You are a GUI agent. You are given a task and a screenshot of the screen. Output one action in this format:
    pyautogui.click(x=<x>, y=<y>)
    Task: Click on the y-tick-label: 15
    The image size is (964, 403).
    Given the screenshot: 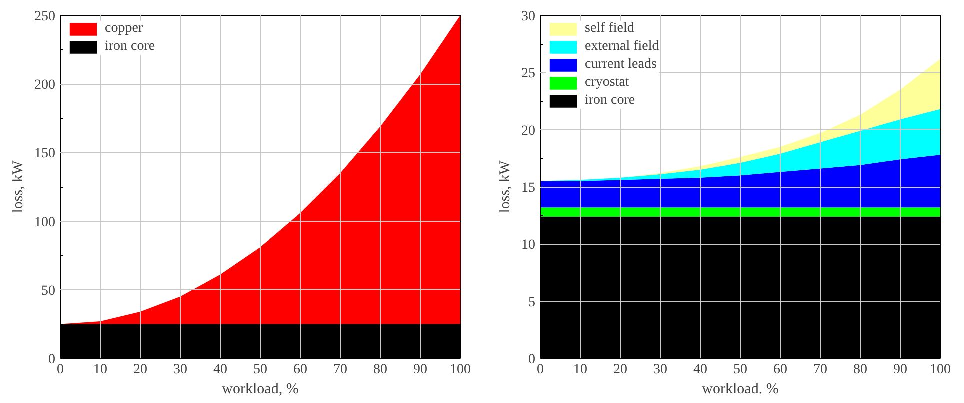 What is the action you would take?
    pyautogui.click(x=529, y=188)
    